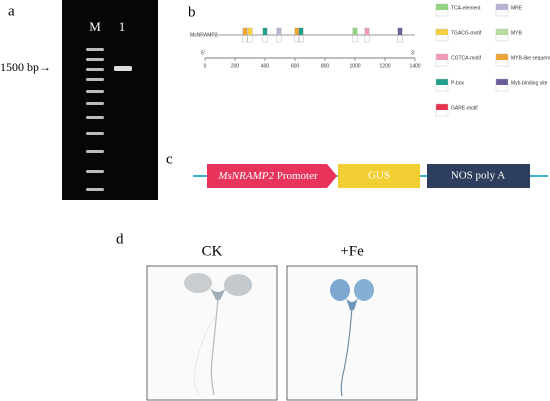  I want to click on legend-label: MRE, so click(517, 8).